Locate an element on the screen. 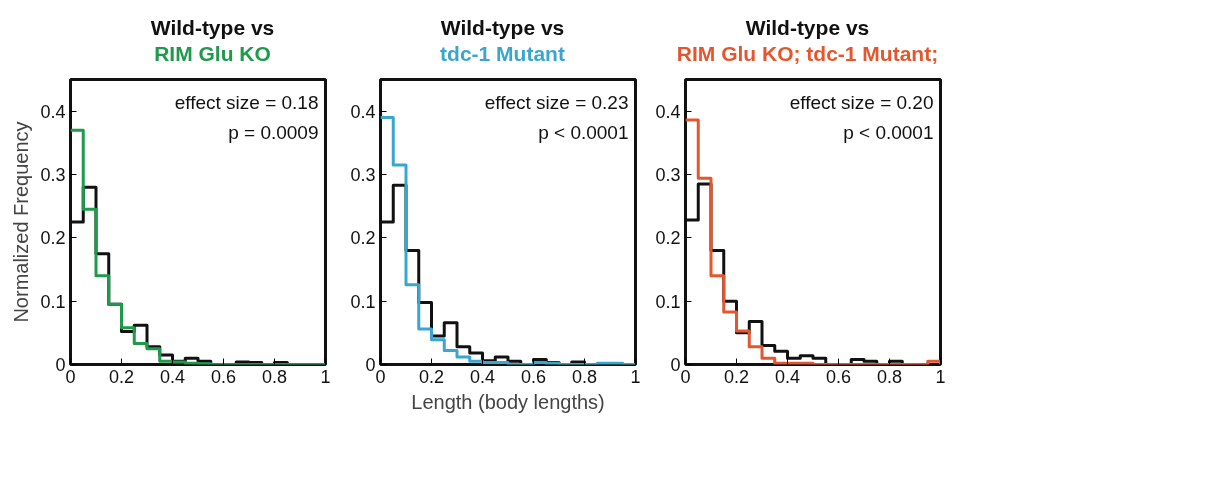 The width and height of the screenshot is (1231, 484). annotation: effect size = 0.18 is located at coordinates (246, 102).